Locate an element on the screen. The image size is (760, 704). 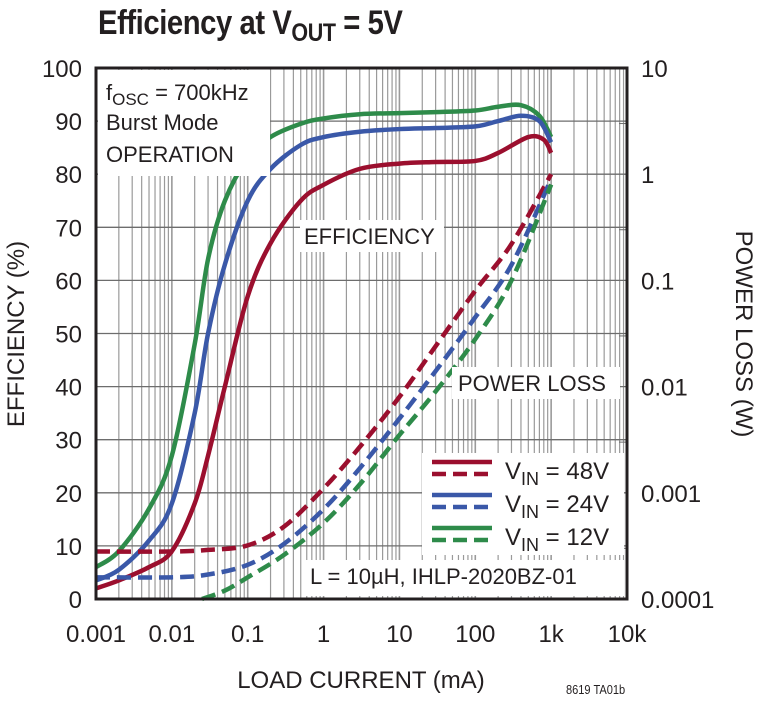
x-tick-label: 1k is located at coordinates (551, 634).